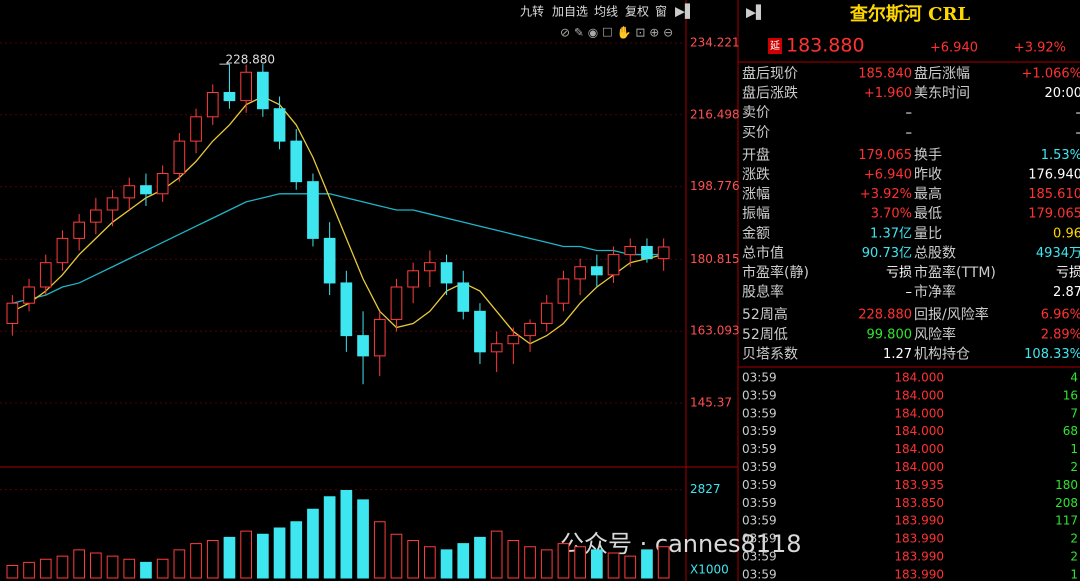 This screenshot has width=1080, height=581. I want to click on stat-label: 总股数, so click(935, 253).